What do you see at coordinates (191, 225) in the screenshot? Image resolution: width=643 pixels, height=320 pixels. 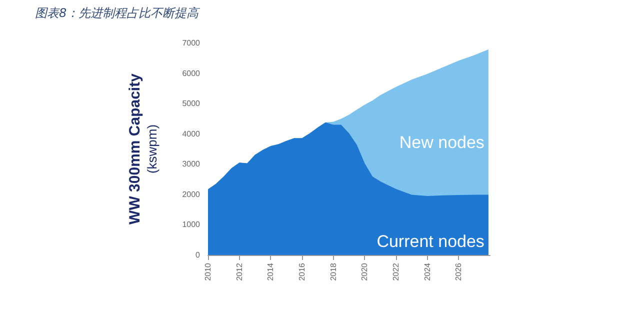 I see `y-tick-label: 1000` at bounding box center [191, 225].